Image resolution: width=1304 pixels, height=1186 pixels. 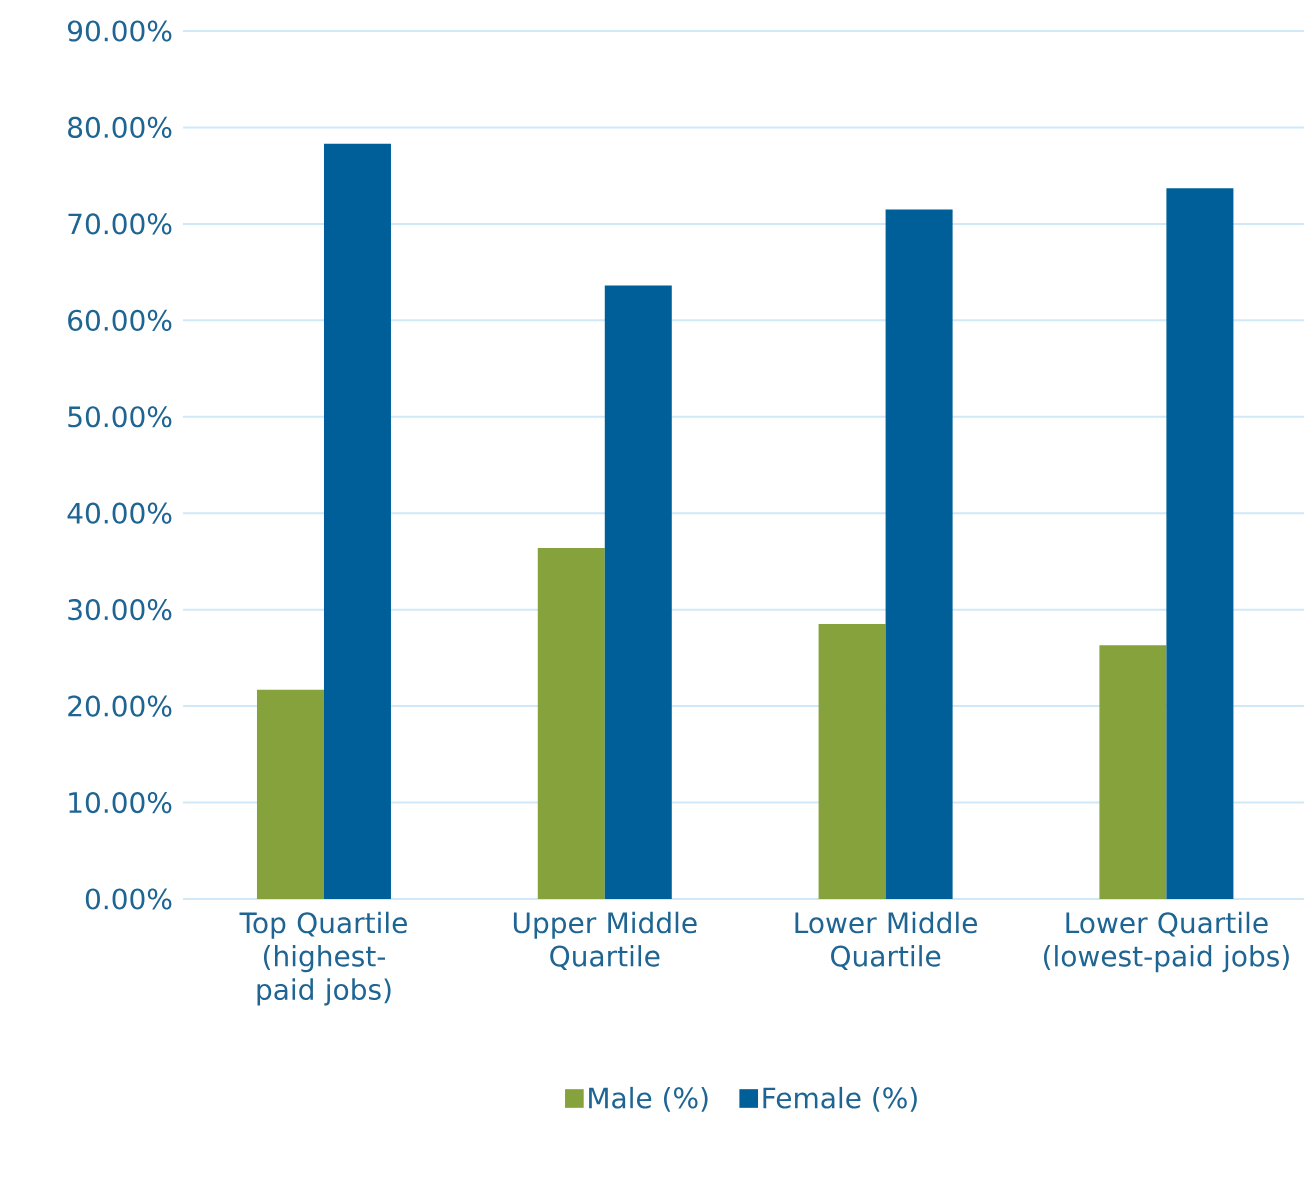 What do you see at coordinates (605, 940) in the screenshot?
I see `x-tick-label: Upper Middle Quartile` at bounding box center [605, 940].